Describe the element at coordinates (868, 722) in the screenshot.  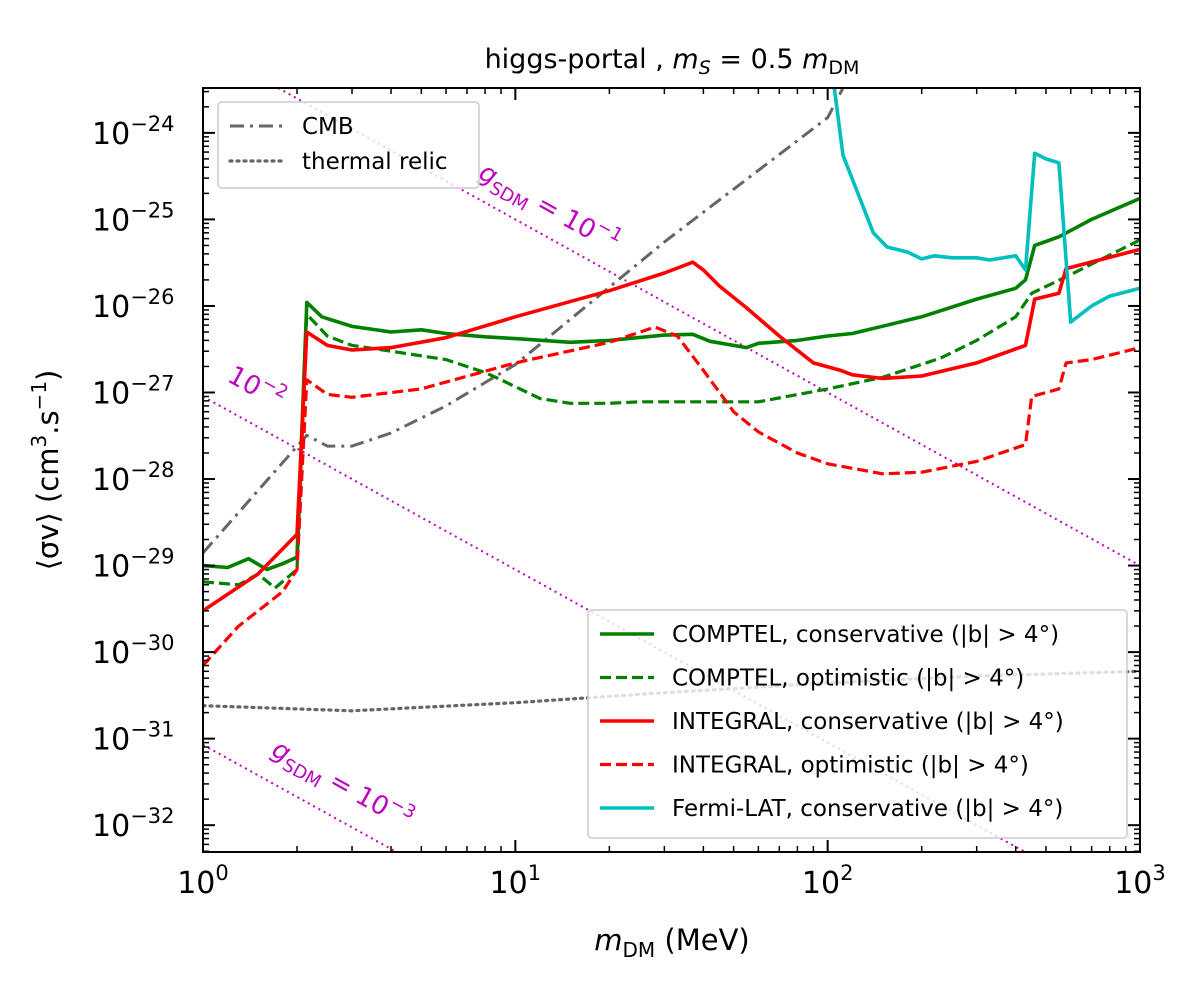
I see `legend-label-integral-conservative: INTEGRAL, conservative (|b| > 4°)` at that location.